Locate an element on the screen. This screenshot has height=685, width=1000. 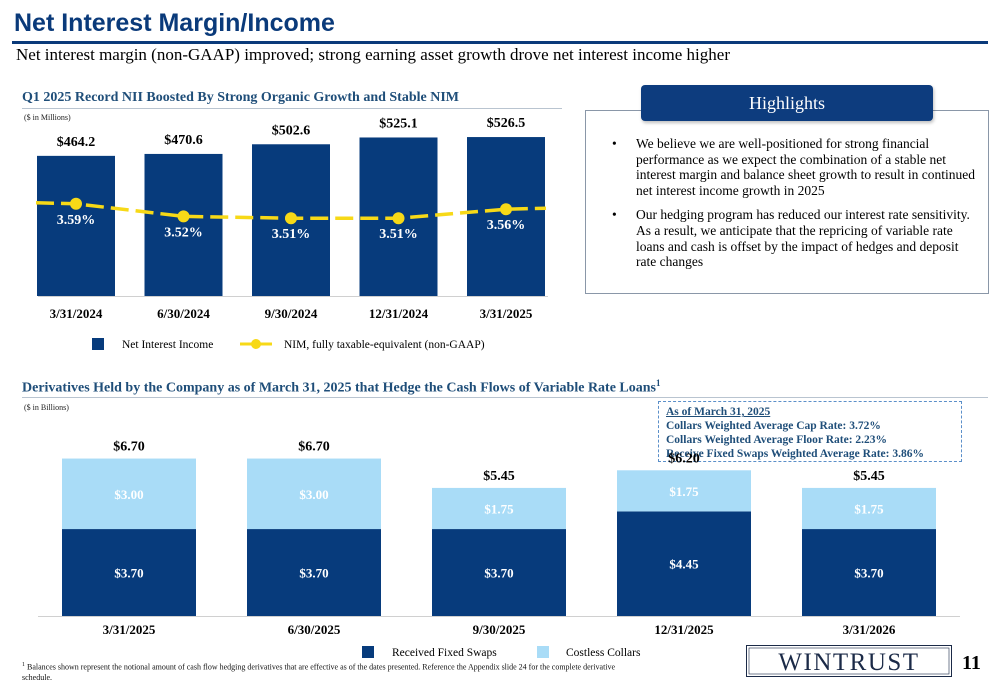
nii-category-label: 6/30/2024 is located at coordinates (183, 313).